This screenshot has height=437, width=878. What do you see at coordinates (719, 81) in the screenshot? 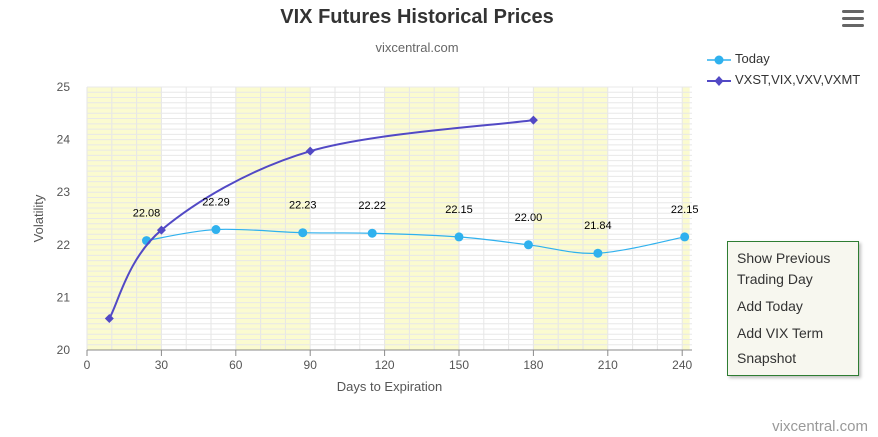
I see `legend-diamond-marker-icon` at bounding box center [719, 81].